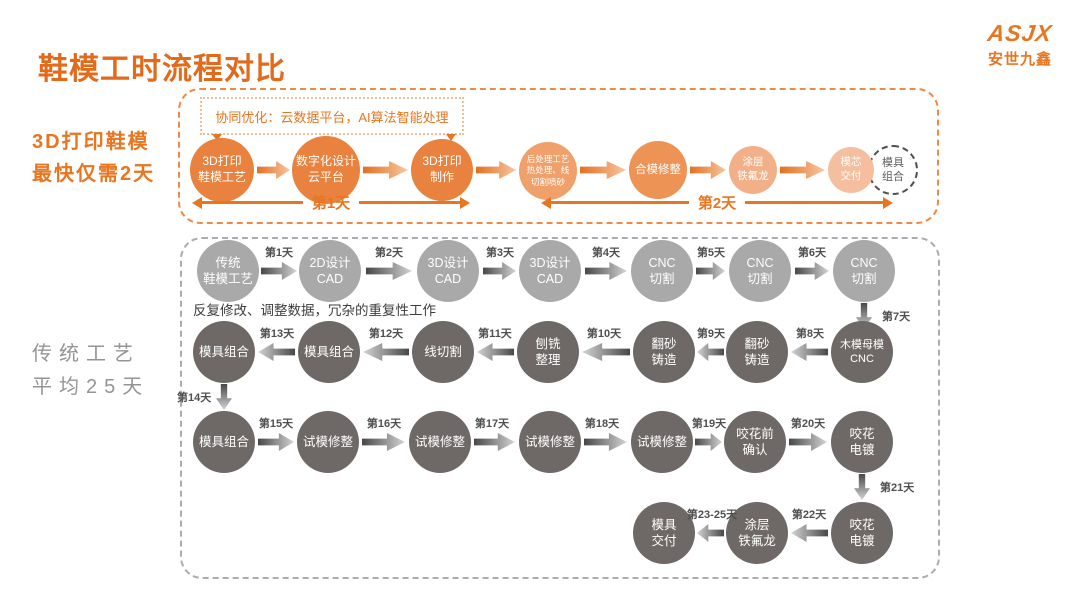 The width and height of the screenshot is (1080, 608). I want to click on trad-step-r2-4: 刨铣 整理, so click(548, 352).